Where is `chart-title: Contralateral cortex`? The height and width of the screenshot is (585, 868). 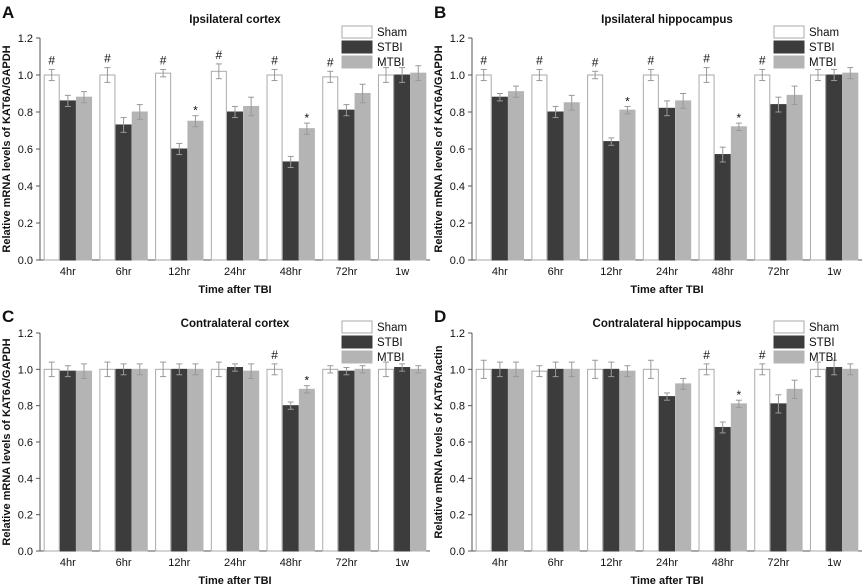 chart-title: Contralateral cortex is located at coordinates (235, 324).